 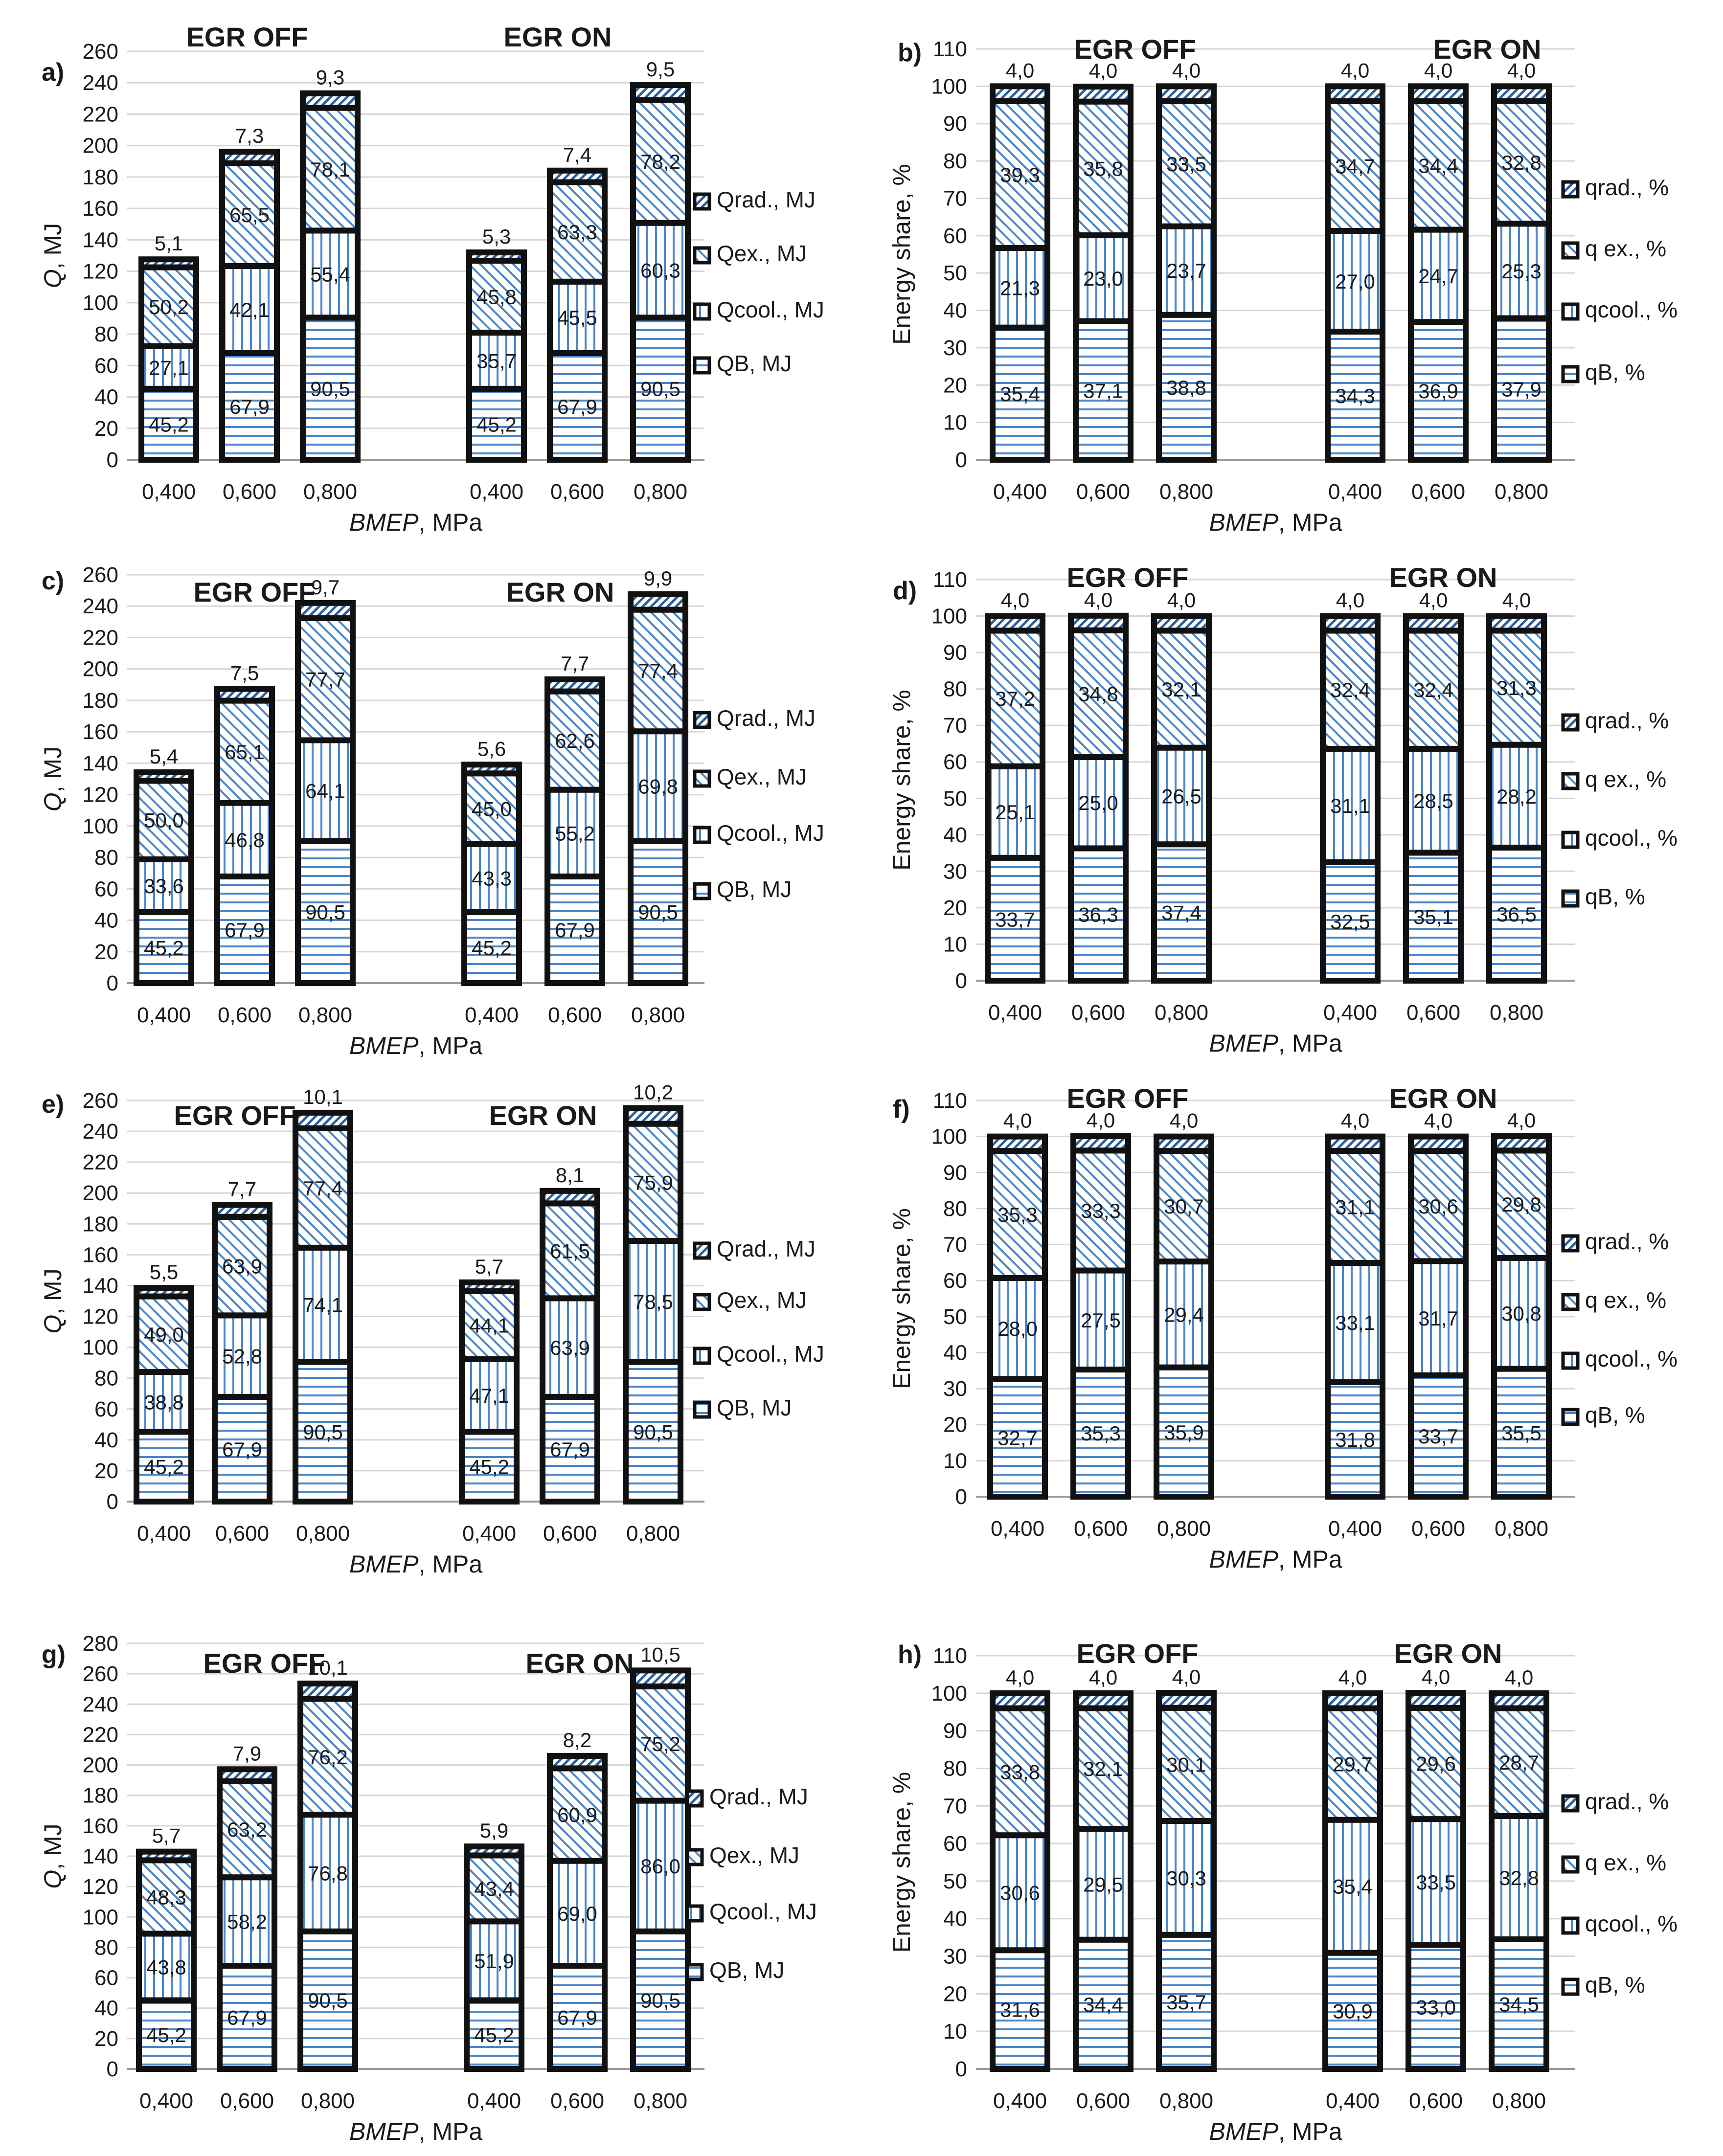 I want to click on x-tick-label: 0,400, so click(x=1355, y=1529).